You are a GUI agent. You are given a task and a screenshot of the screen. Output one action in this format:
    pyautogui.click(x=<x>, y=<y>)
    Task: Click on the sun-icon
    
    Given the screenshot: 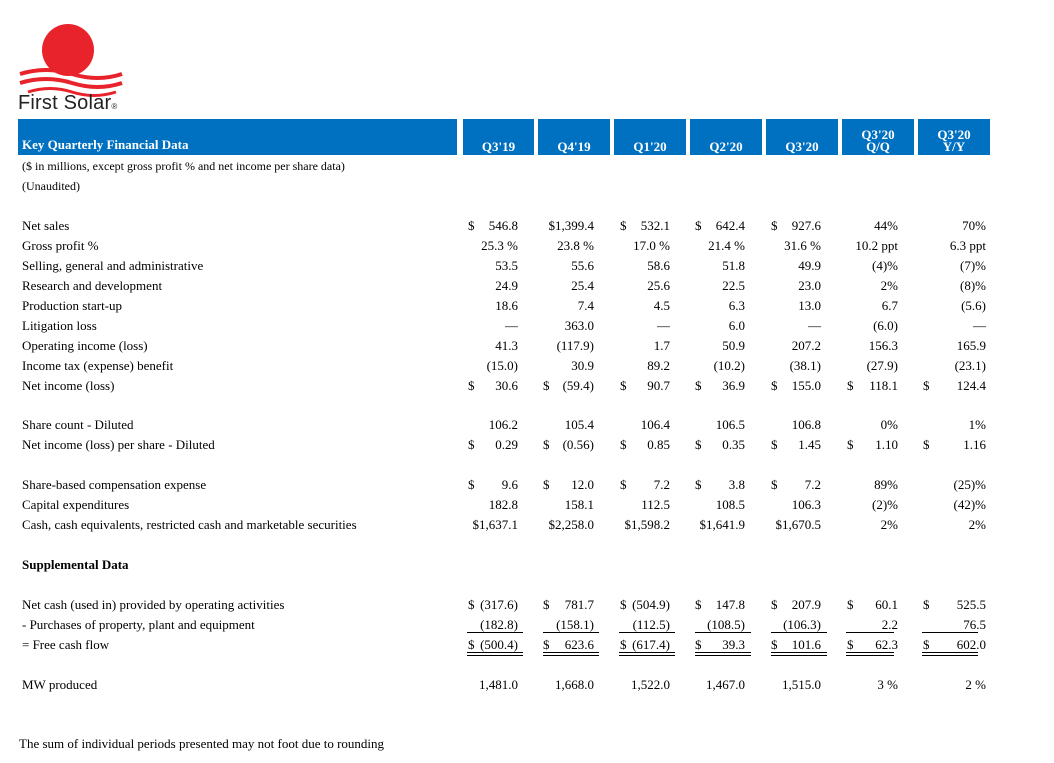 What is the action you would take?
    pyautogui.click(x=68, y=50)
    